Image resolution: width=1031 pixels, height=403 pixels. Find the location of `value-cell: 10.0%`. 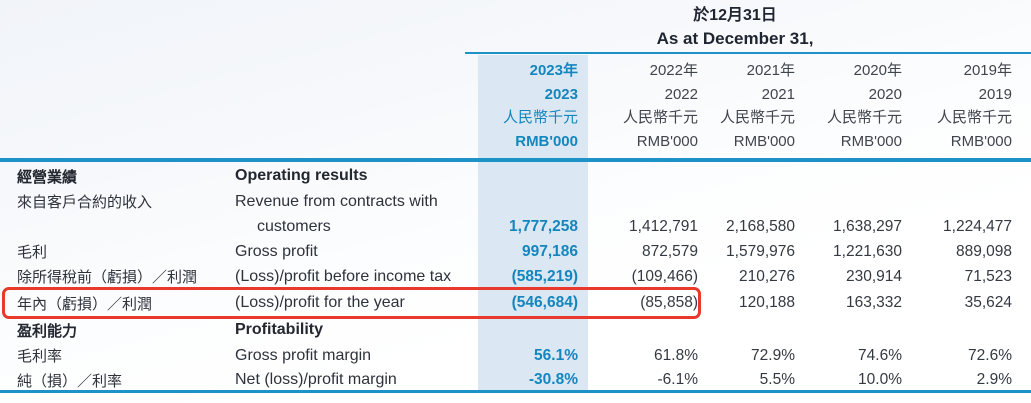

value-cell: 10.0% is located at coordinates (880, 379).